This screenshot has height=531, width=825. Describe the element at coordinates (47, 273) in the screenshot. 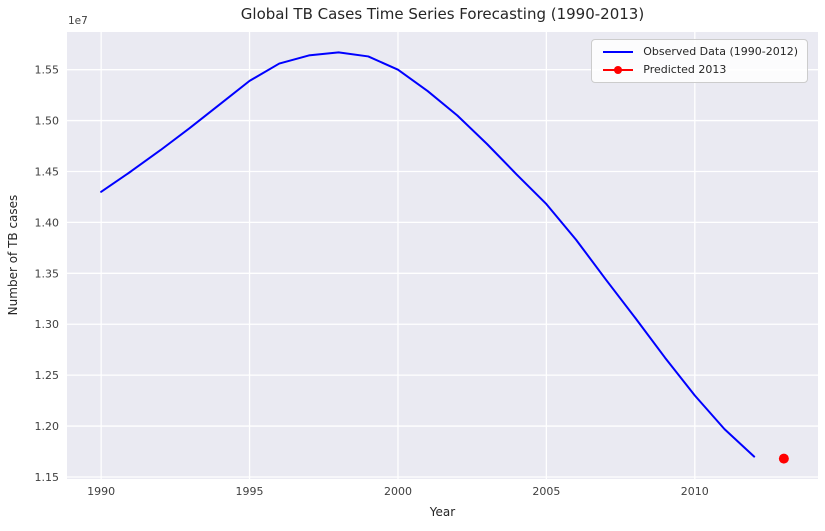

I see `y-tick-label: 1.35` at that location.